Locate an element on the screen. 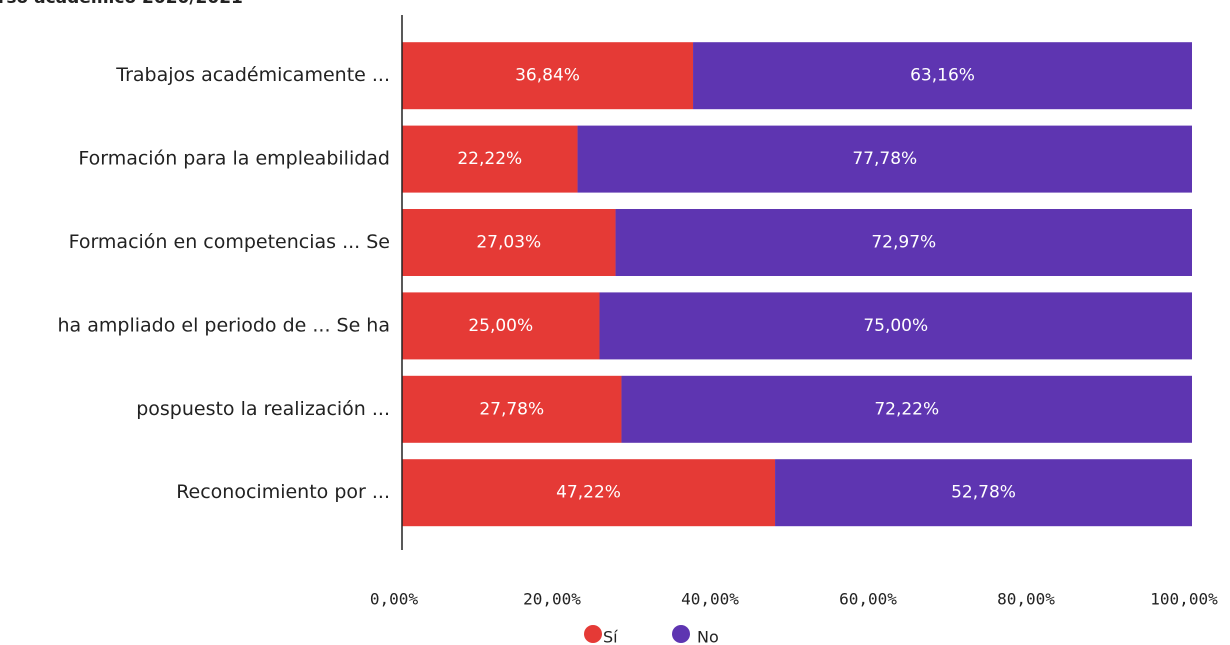 The width and height of the screenshot is (1230, 645). legend-label: Sí is located at coordinates (610, 636).